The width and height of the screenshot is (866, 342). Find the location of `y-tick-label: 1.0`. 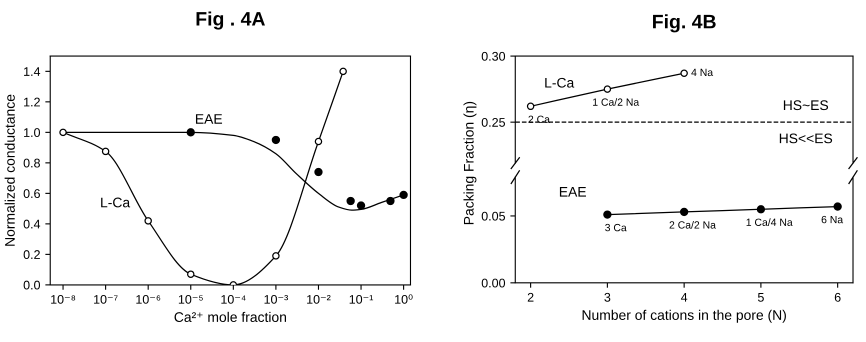

y-tick-label: 1.0 is located at coordinates (32, 133).